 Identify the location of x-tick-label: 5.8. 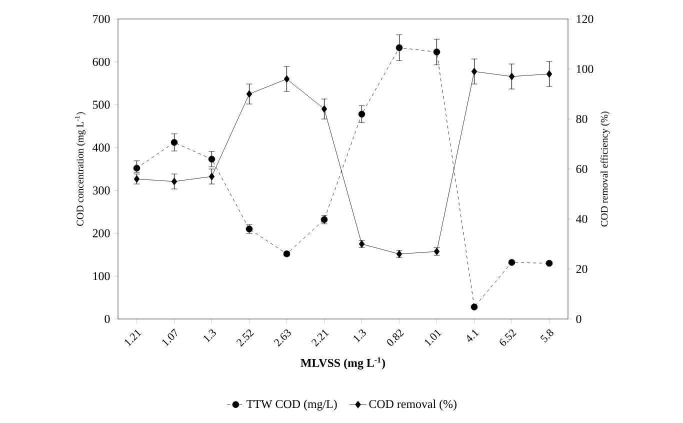
(547, 335).